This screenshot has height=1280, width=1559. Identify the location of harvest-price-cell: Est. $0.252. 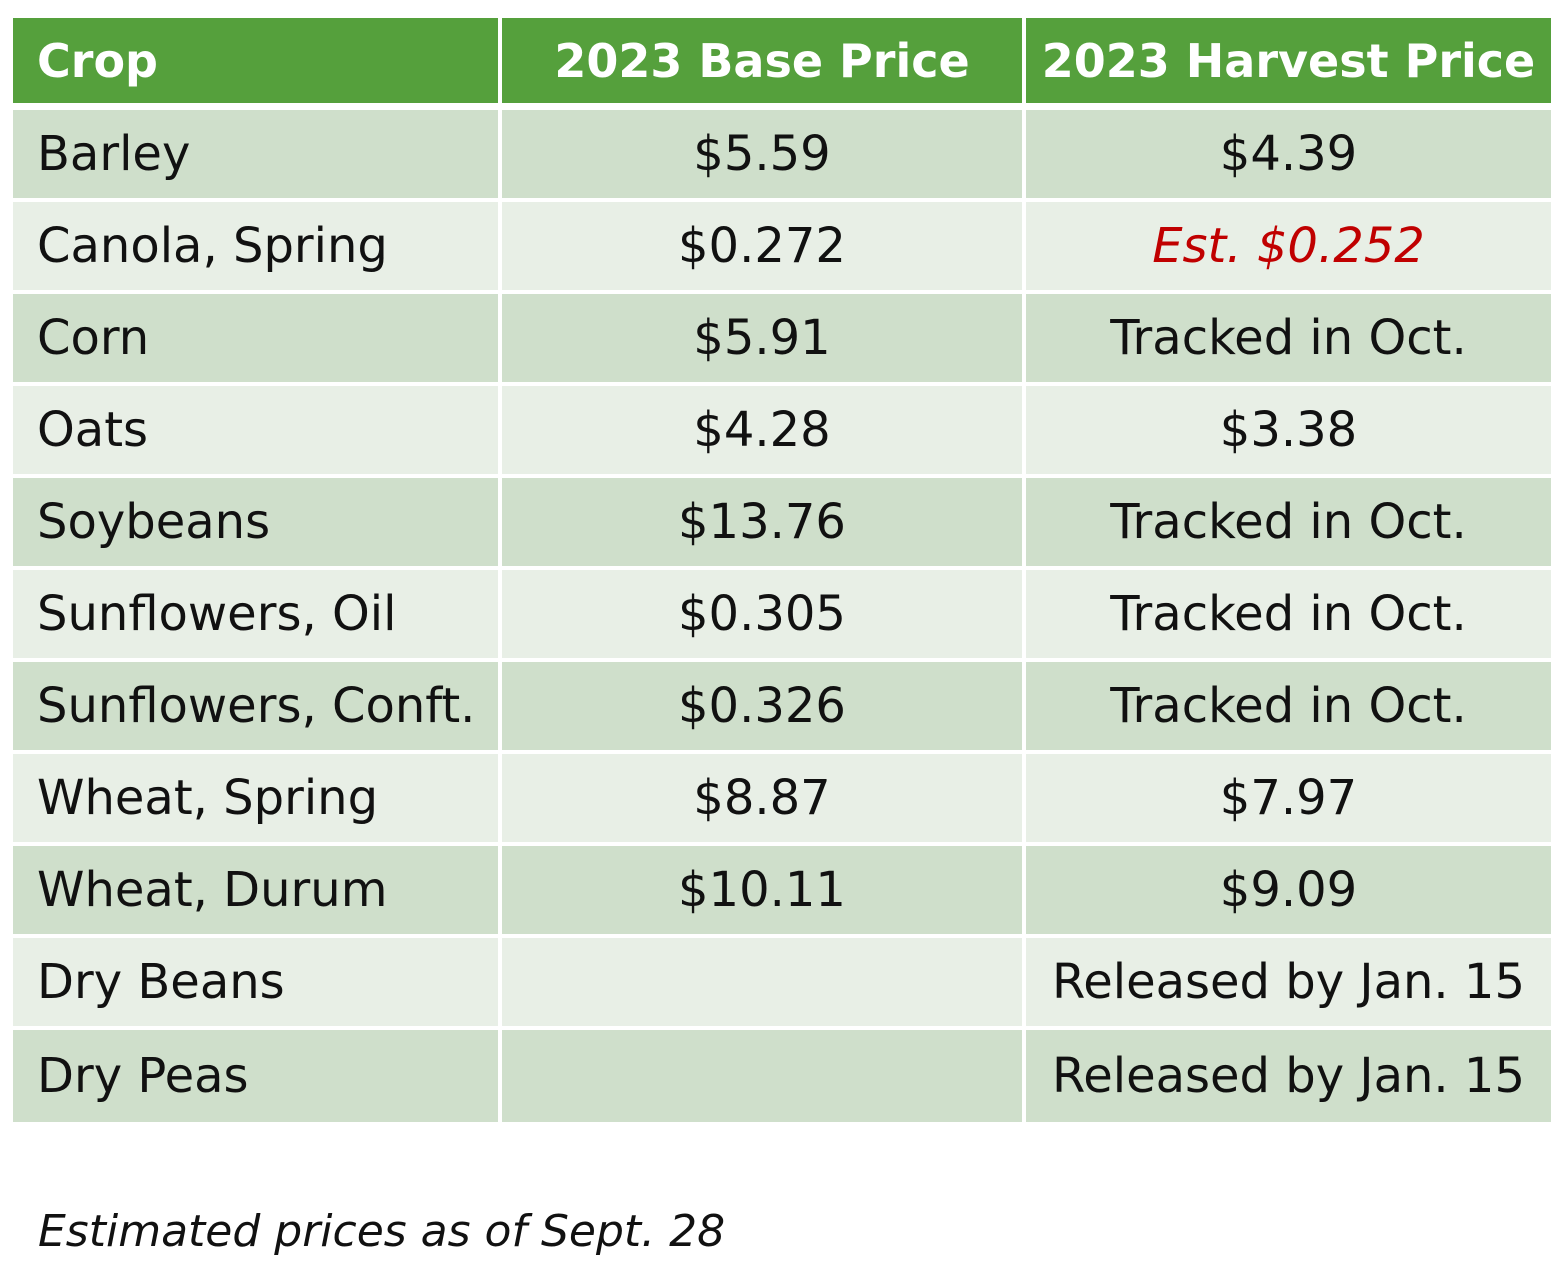
(1288, 248).